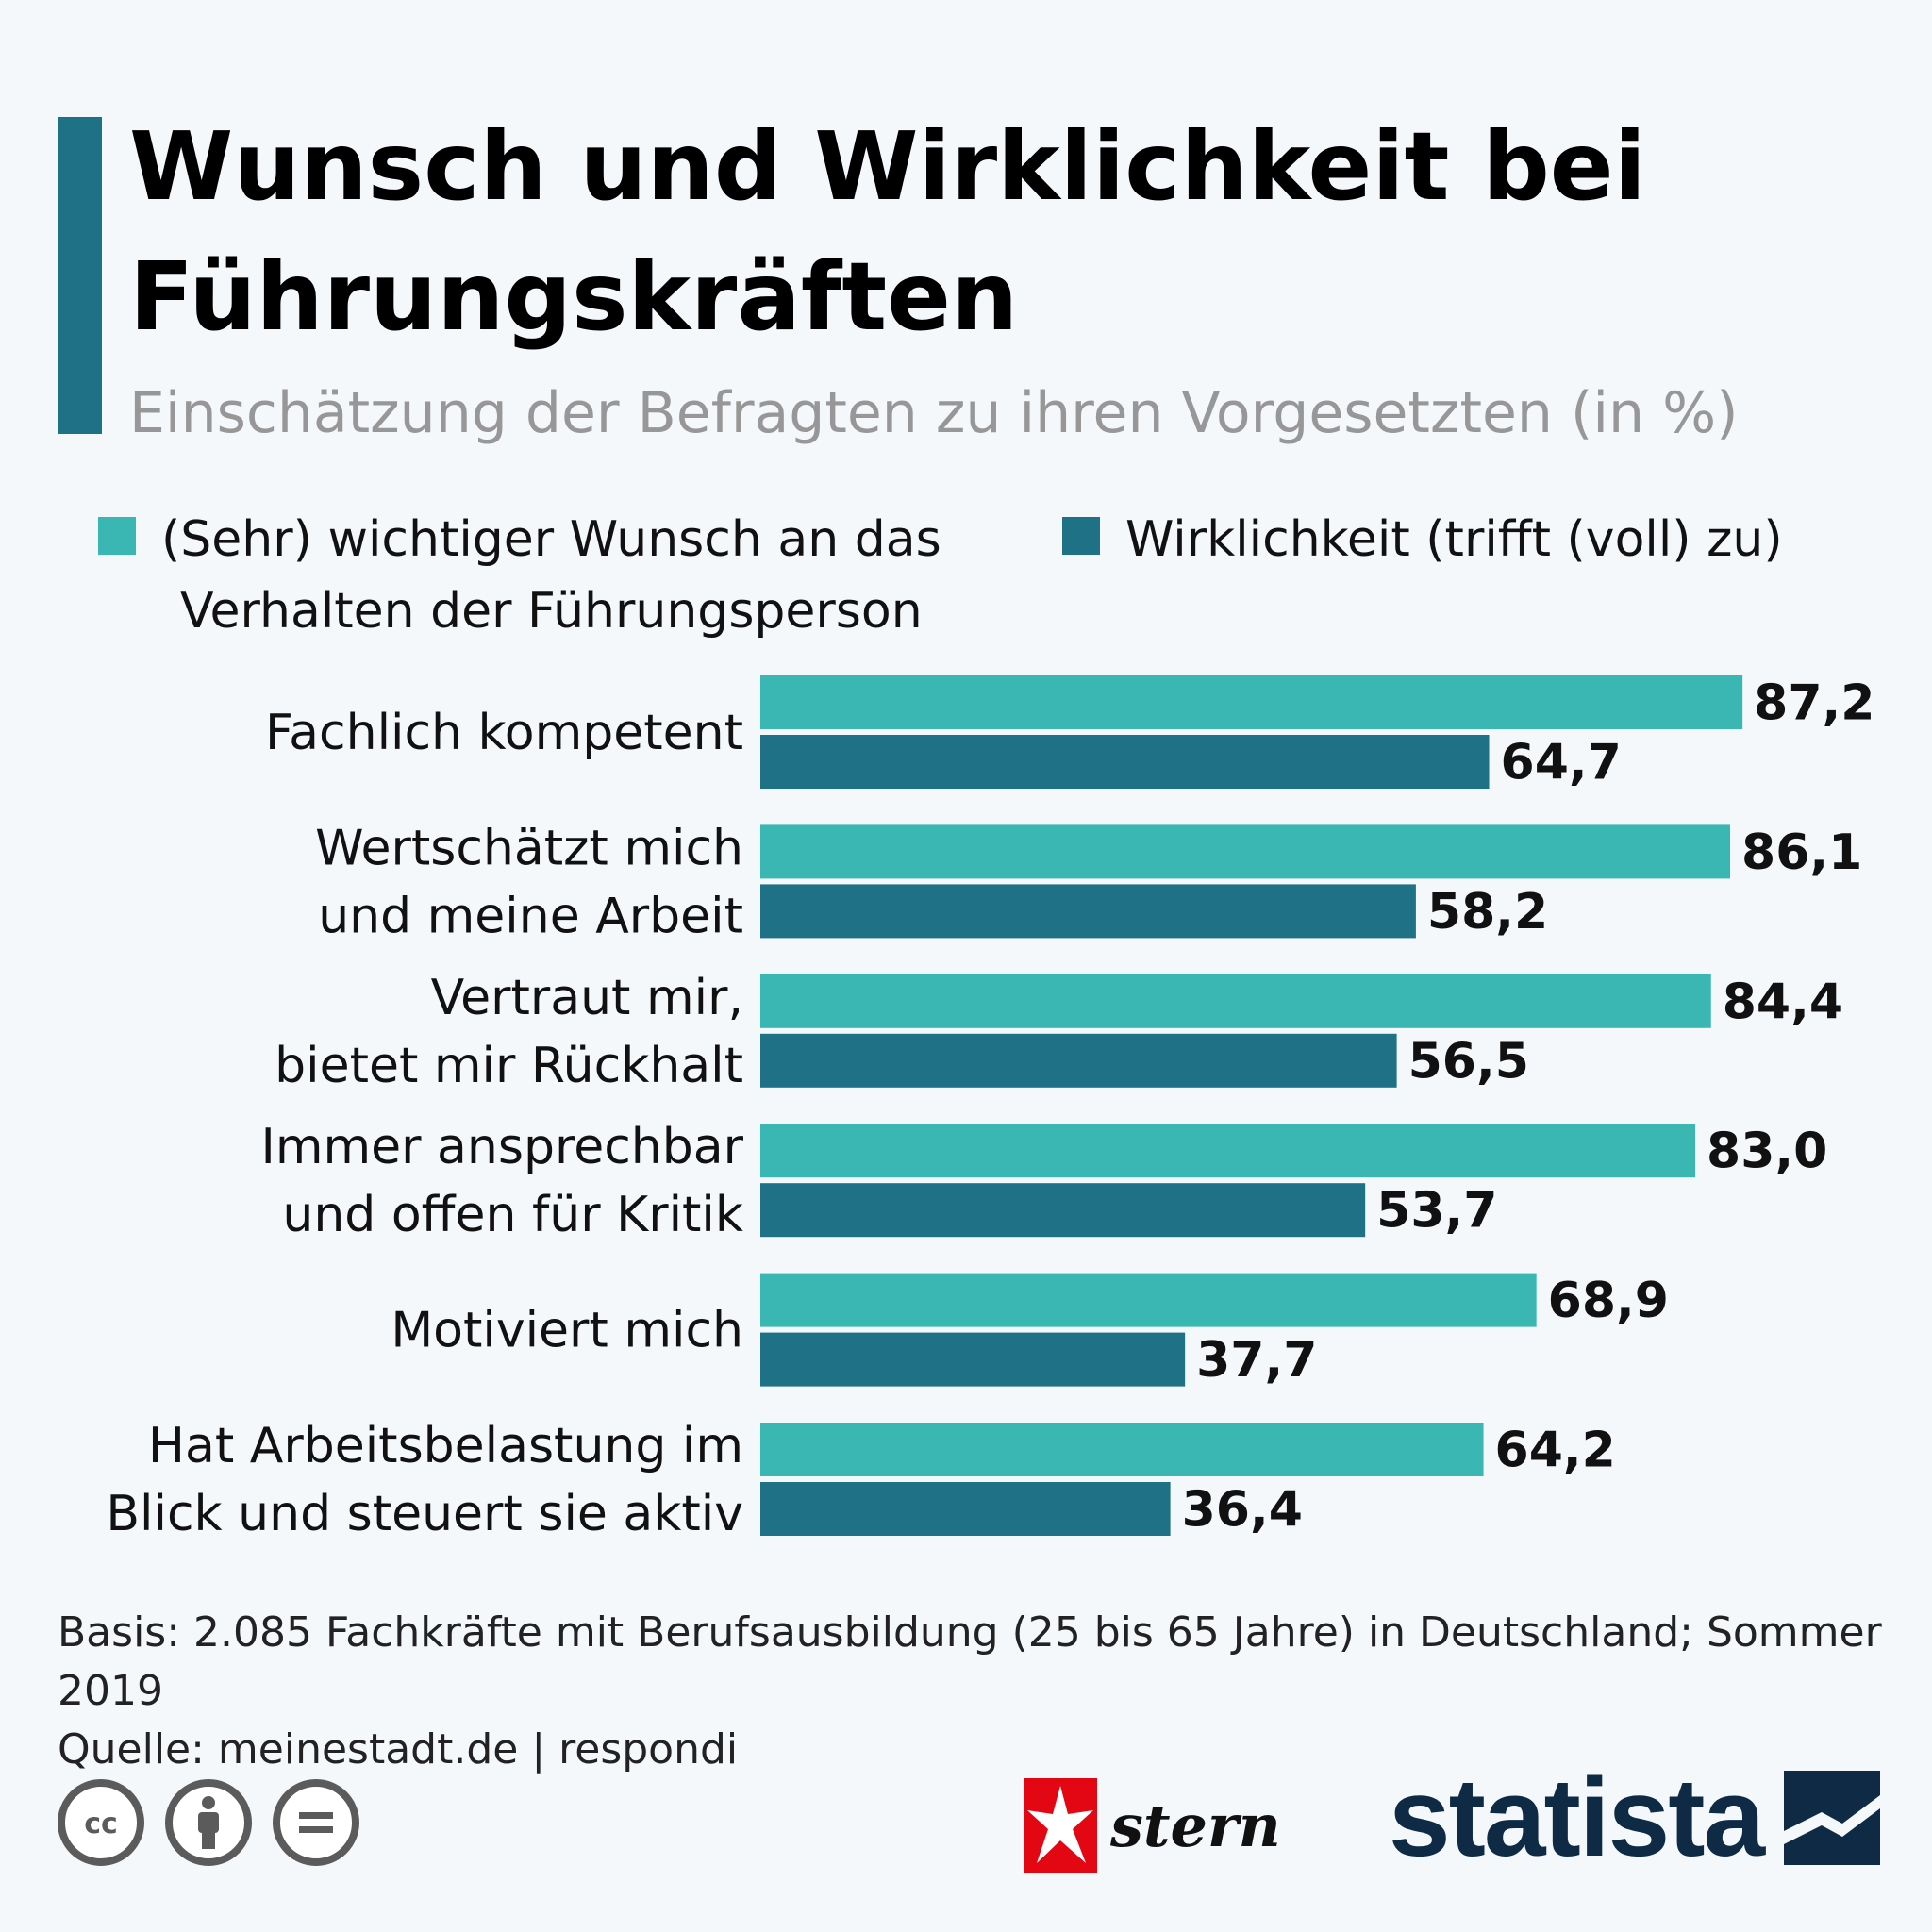  What do you see at coordinates (117, 536) in the screenshot?
I see `legend-swatch-wunsch` at bounding box center [117, 536].